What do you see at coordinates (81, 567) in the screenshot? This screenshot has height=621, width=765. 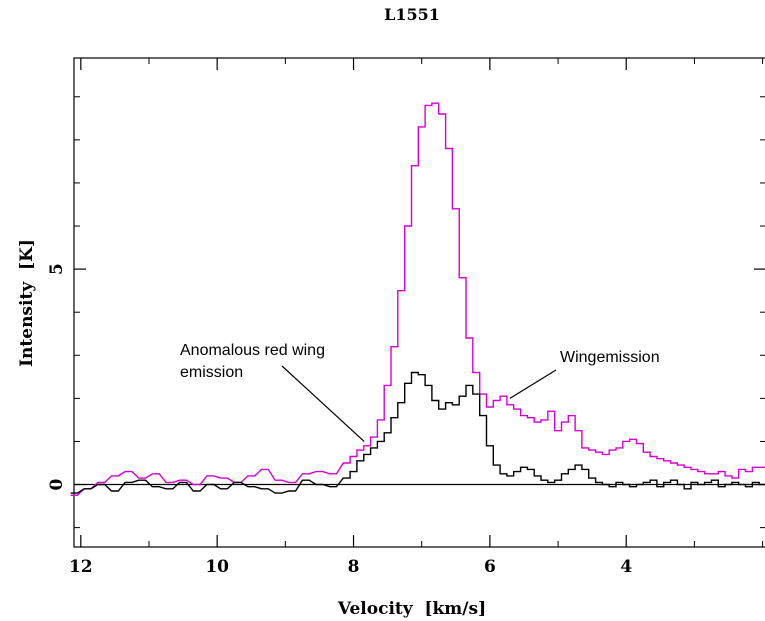 I see `x-tick-label: 12` at bounding box center [81, 567].